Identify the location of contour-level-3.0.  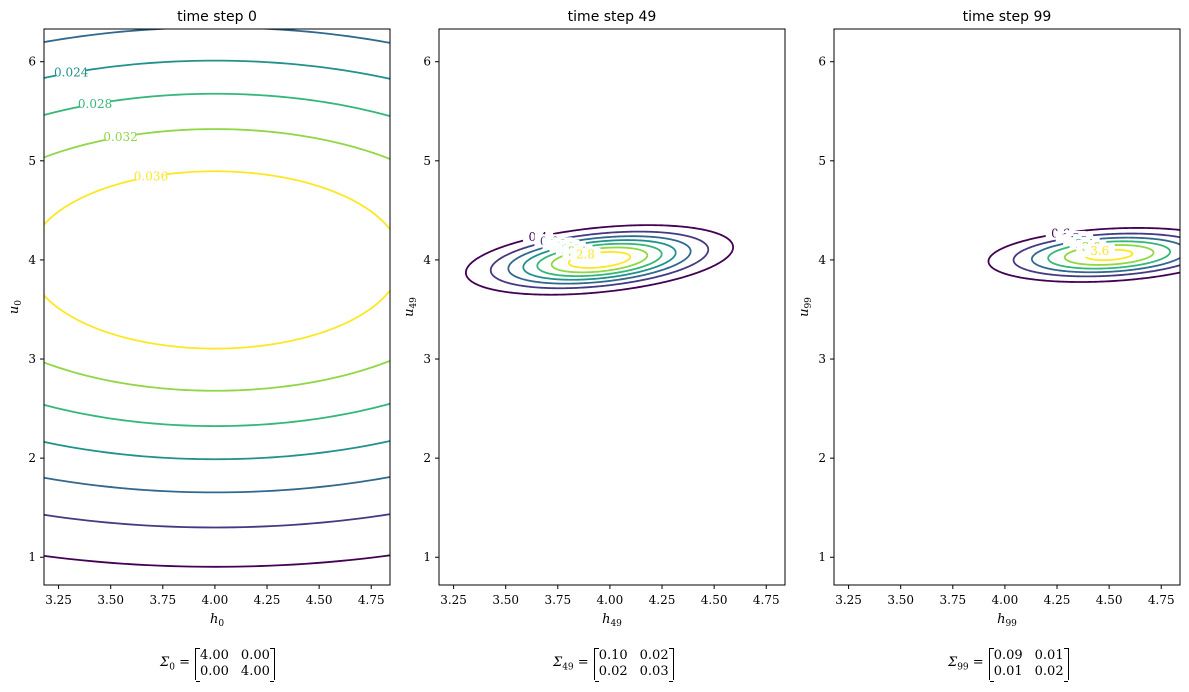
(1109, 255).